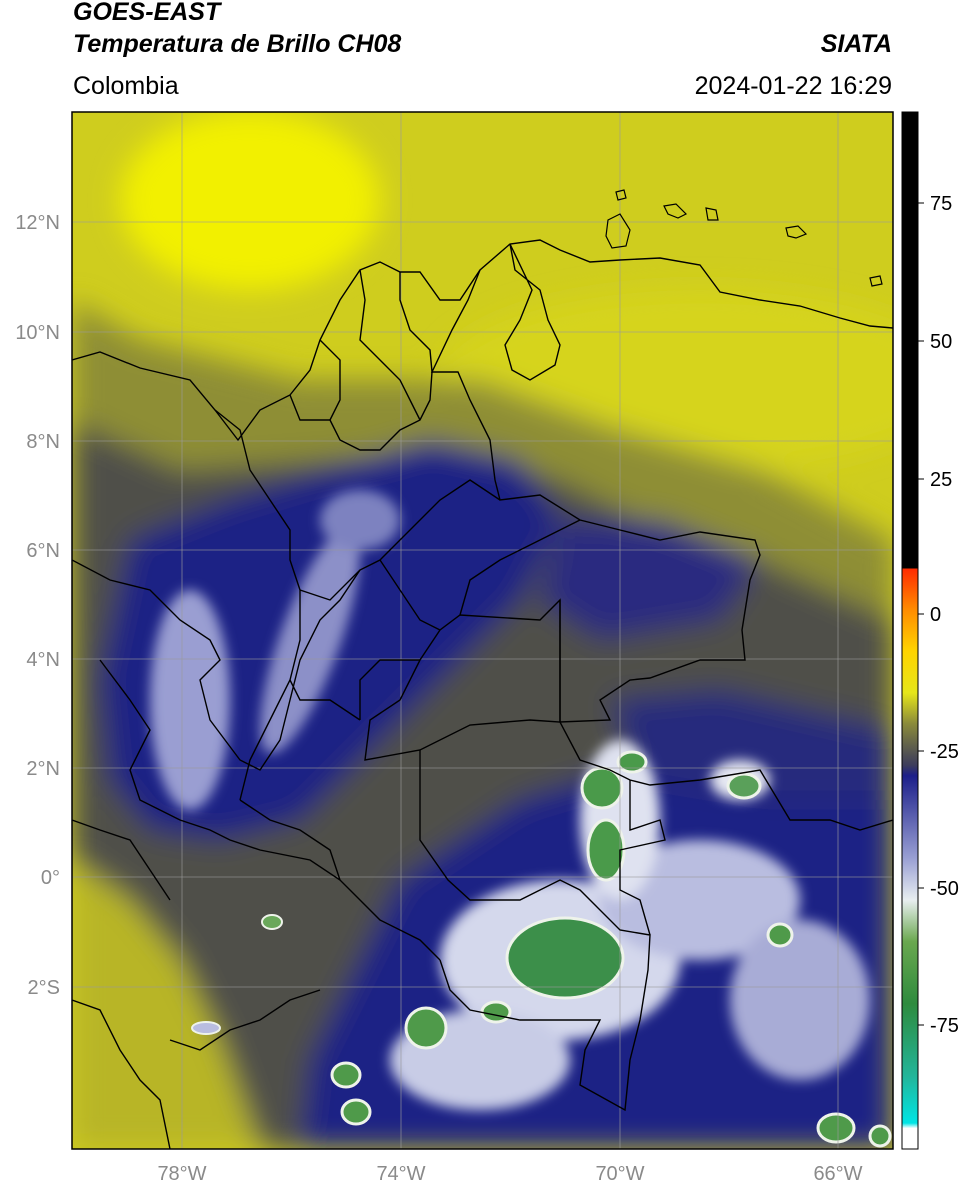 This screenshot has height=1190, width=966. I want to click on west-cloud-tops, so click(190, 700).